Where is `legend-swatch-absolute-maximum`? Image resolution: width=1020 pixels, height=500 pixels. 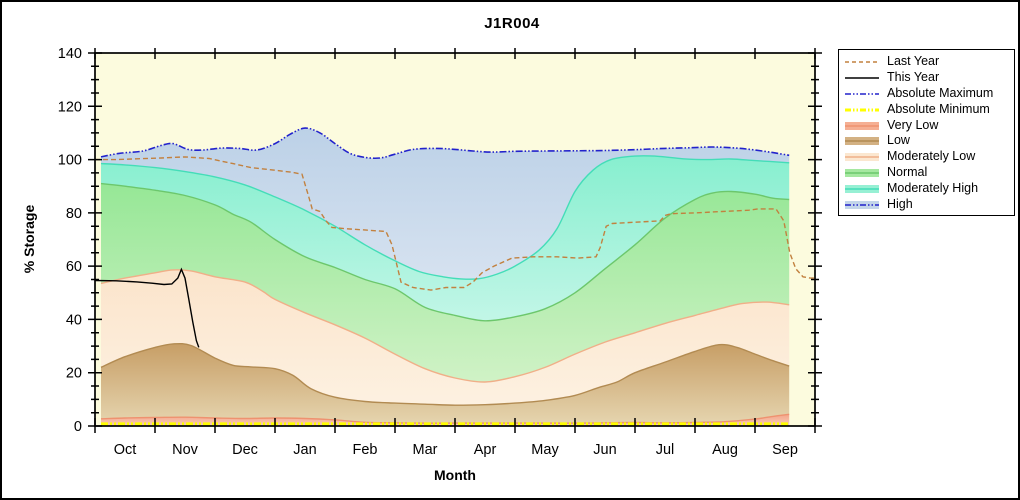 legend-swatch-absolute-maximum is located at coordinates (862, 93).